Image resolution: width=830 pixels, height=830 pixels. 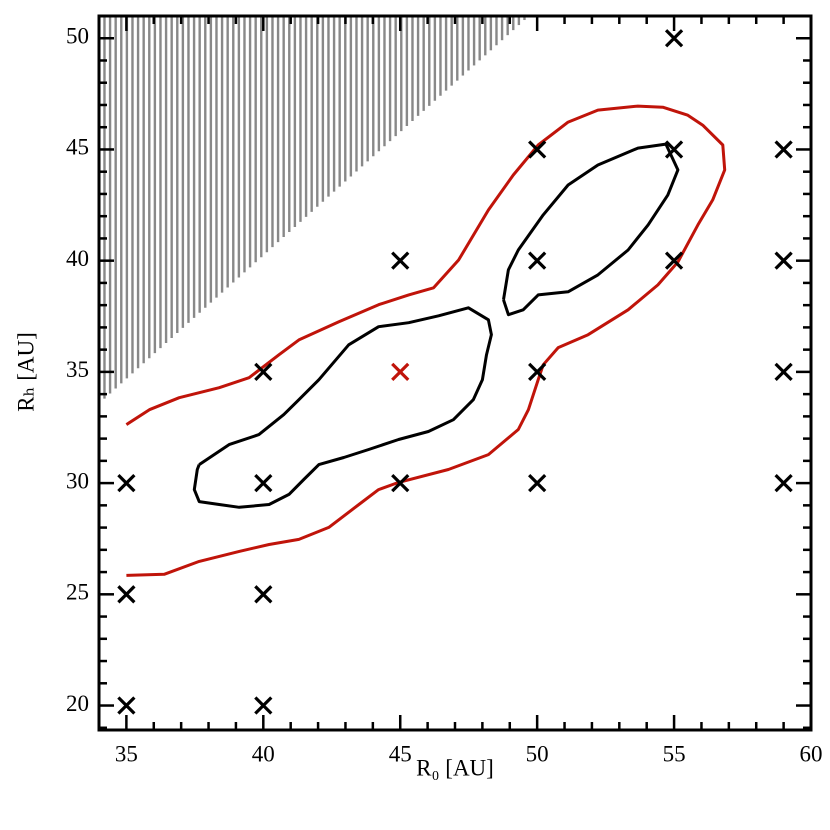 I want to click on x-tick-label: 40, so click(x=263, y=753).